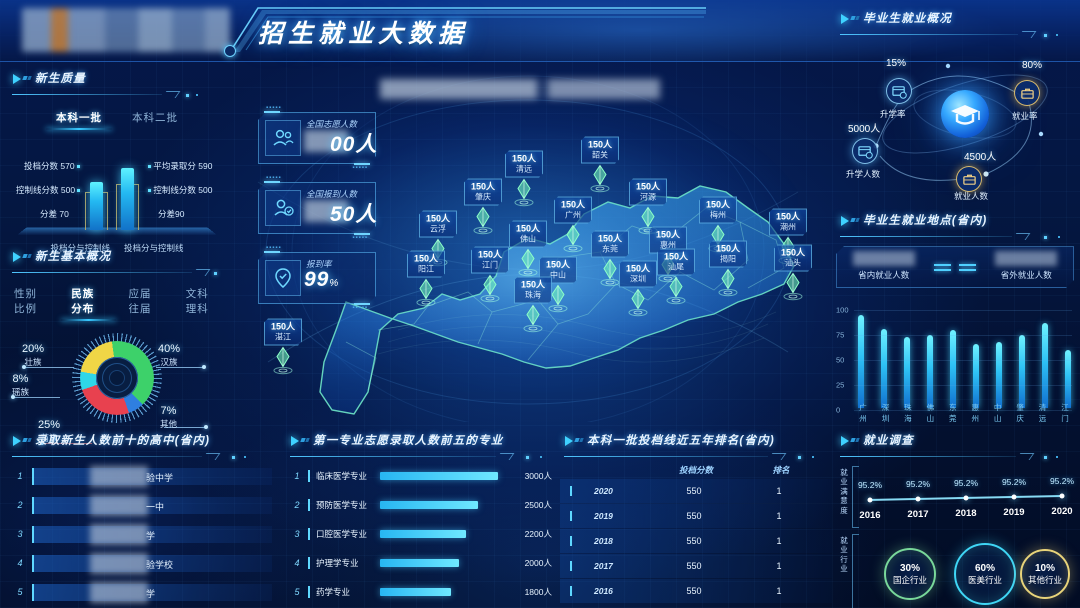 The height and width of the screenshot is (608, 1080). What do you see at coordinates (88, 302) in the screenshot?
I see `tab-ethnic-distribution: 民族分布` at bounding box center [88, 302].